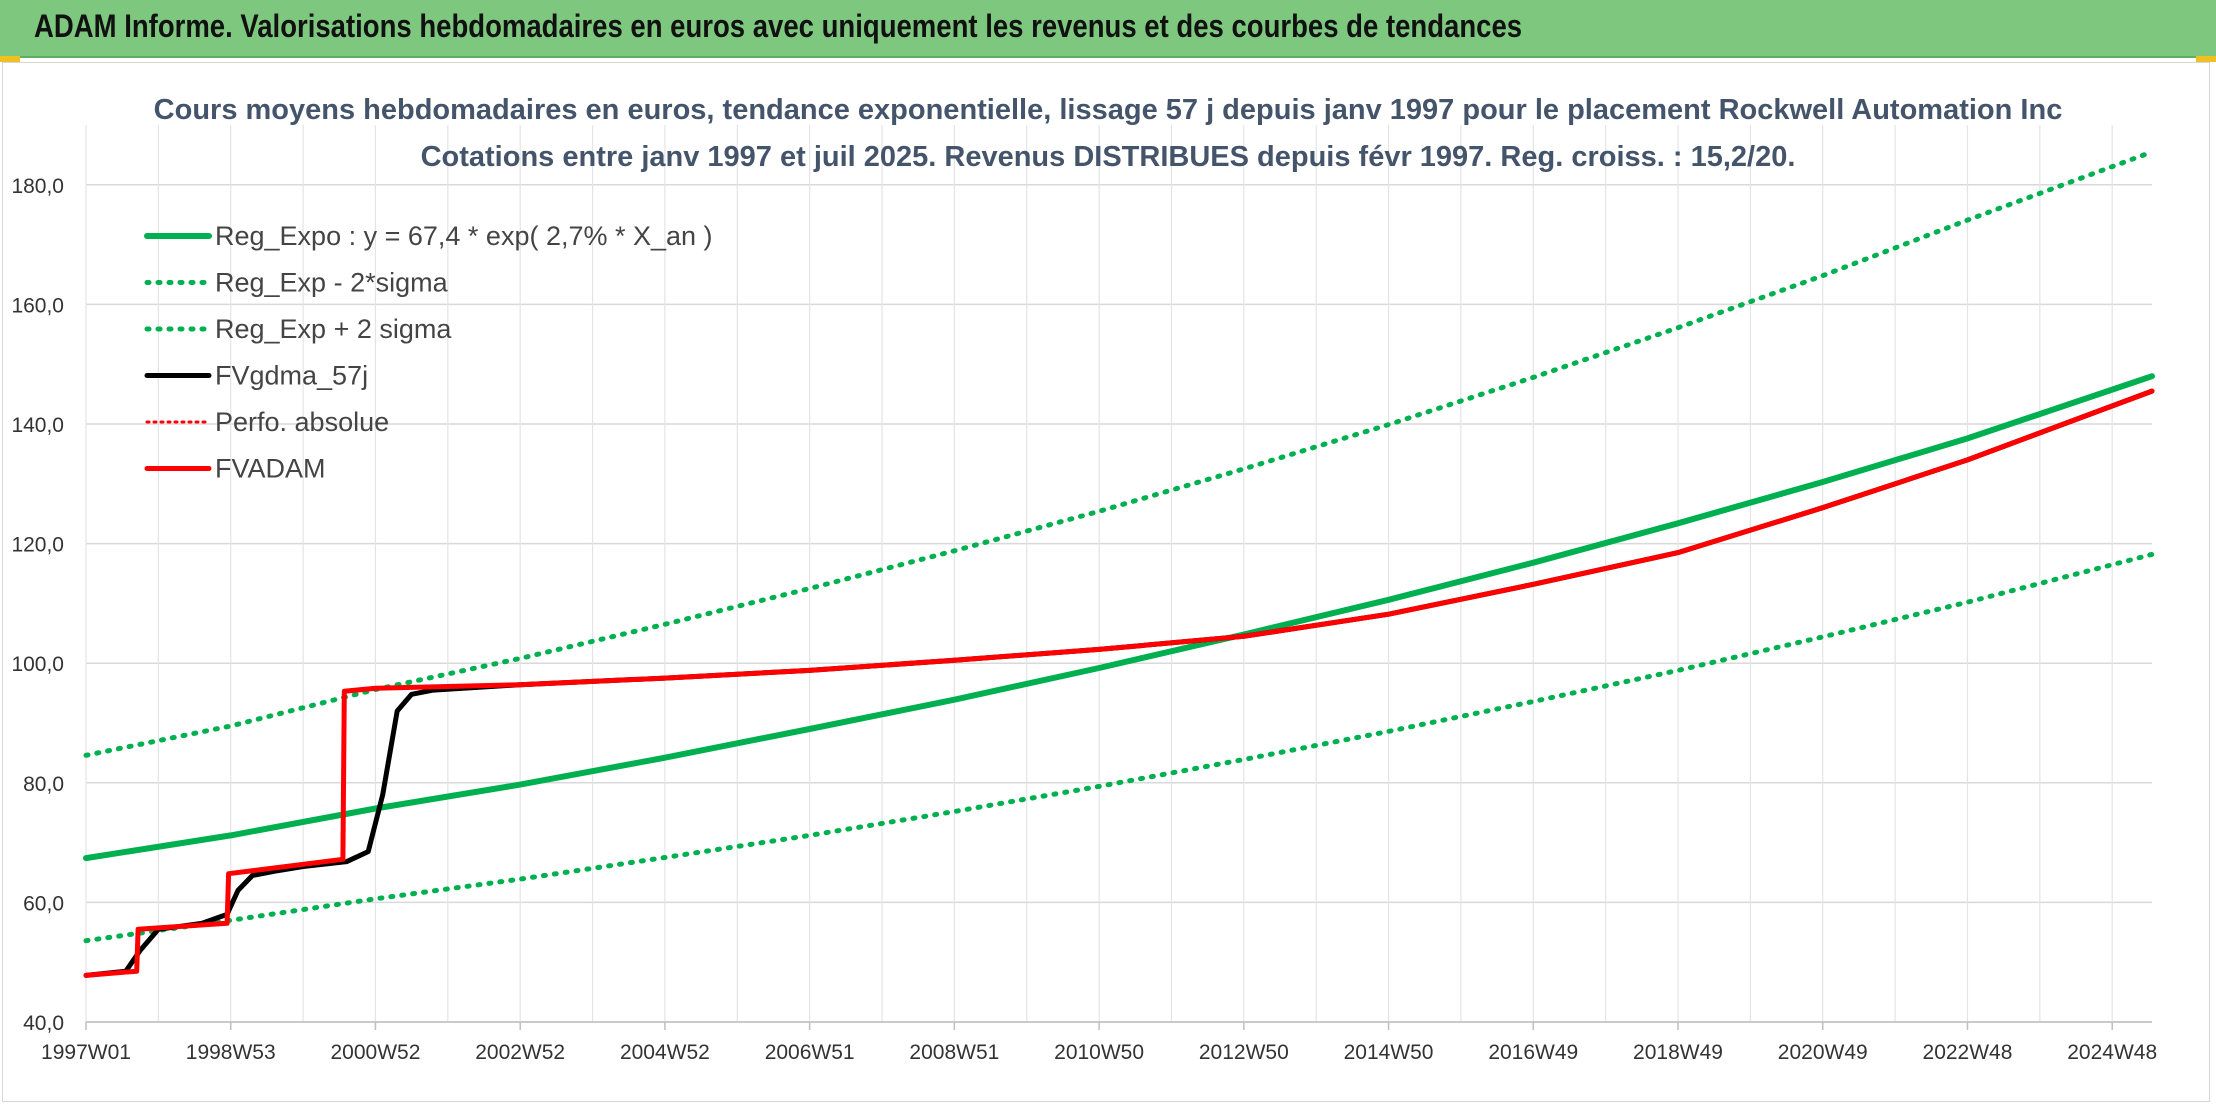 The height and width of the screenshot is (1106, 2216). What do you see at coordinates (270, 469) in the screenshot?
I see `legend-label-6: FVADAM` at bounding box center [270, 469].